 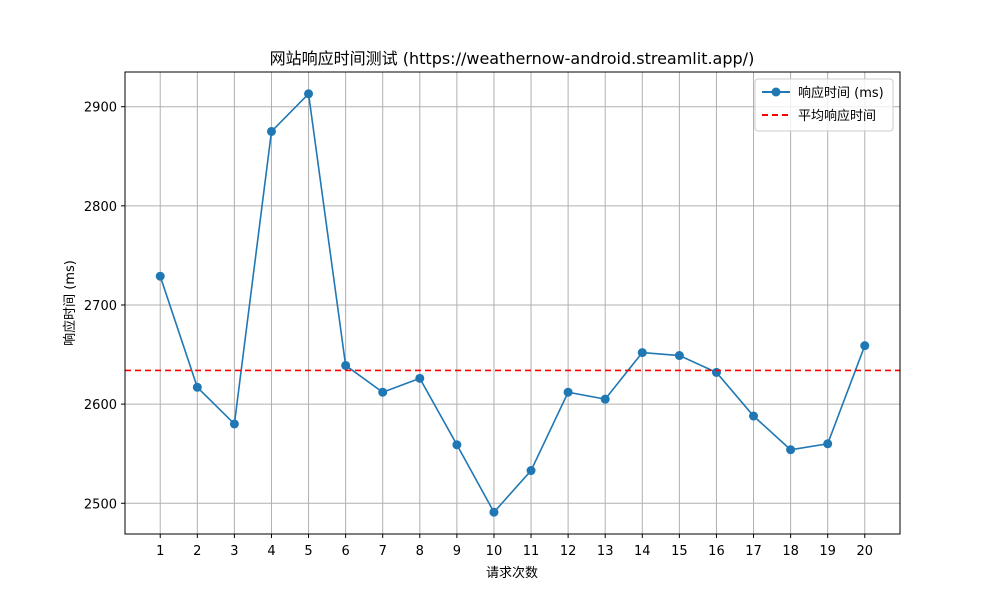 I want to click on legend-label-average: 平均响应时间, so click(x=837, y=116).